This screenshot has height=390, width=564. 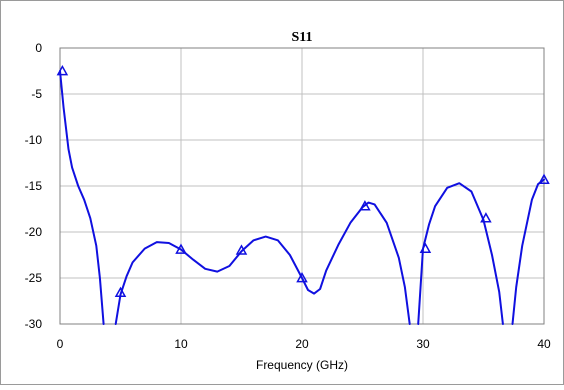 I want to click on y-tick-labels: 0 -5 -10 -15 -20 -25 -30, so click(x=34, y=186).